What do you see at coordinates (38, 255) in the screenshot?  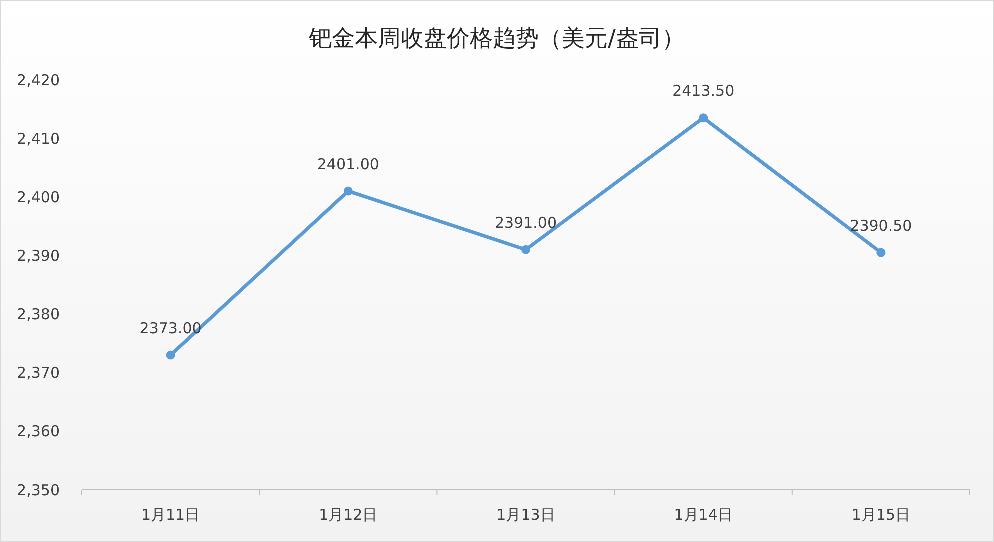 I see `y-tick-label: 2,390` at bounding box center [38, 255].